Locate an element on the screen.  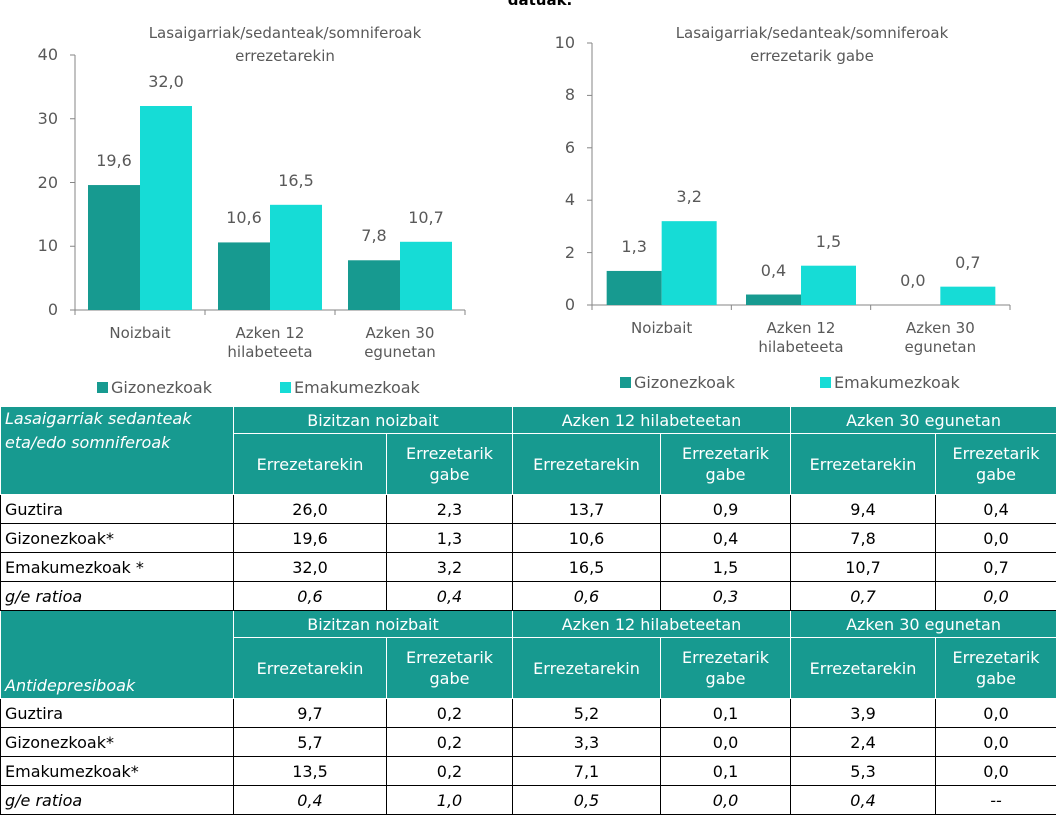
data-row: Guztira 9,7 0,2 5,2 0,1 3,9 0,0 is located at coordinates (528, 713).